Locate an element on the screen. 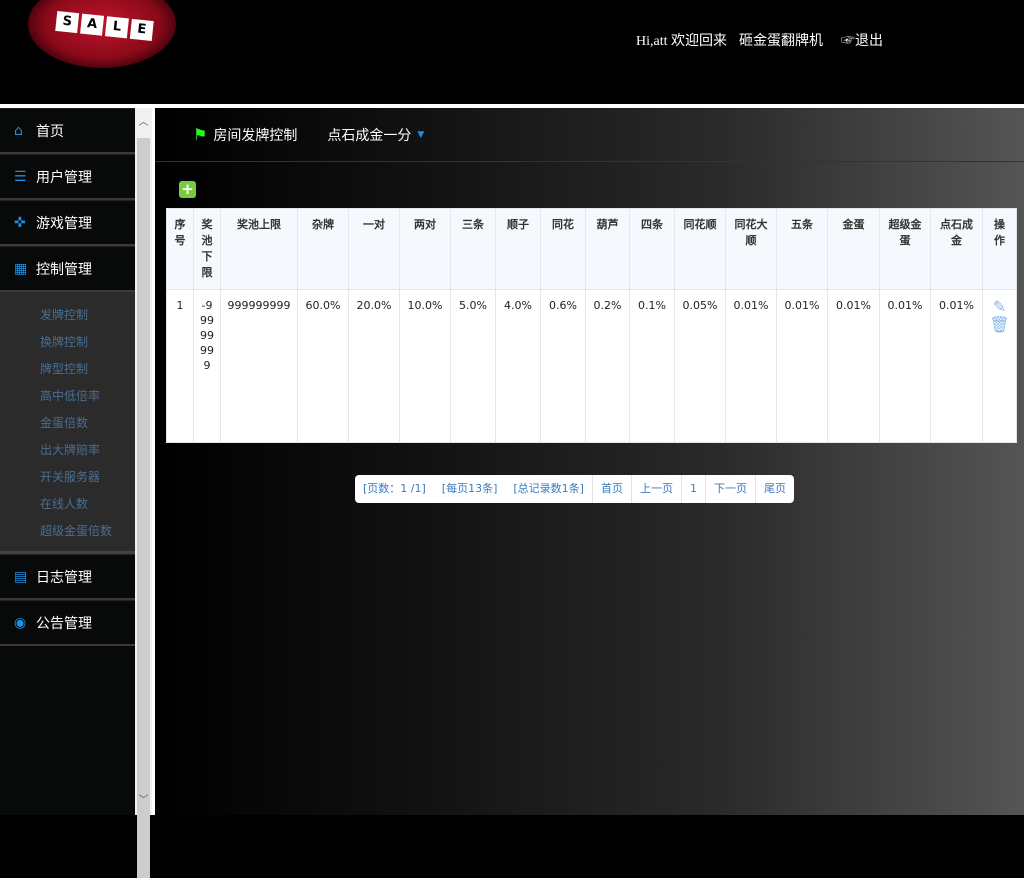 Image resolution: width=1024 pixels, height=878 pixels. column-header: 杂牌 is located at coordinates (323, 249).